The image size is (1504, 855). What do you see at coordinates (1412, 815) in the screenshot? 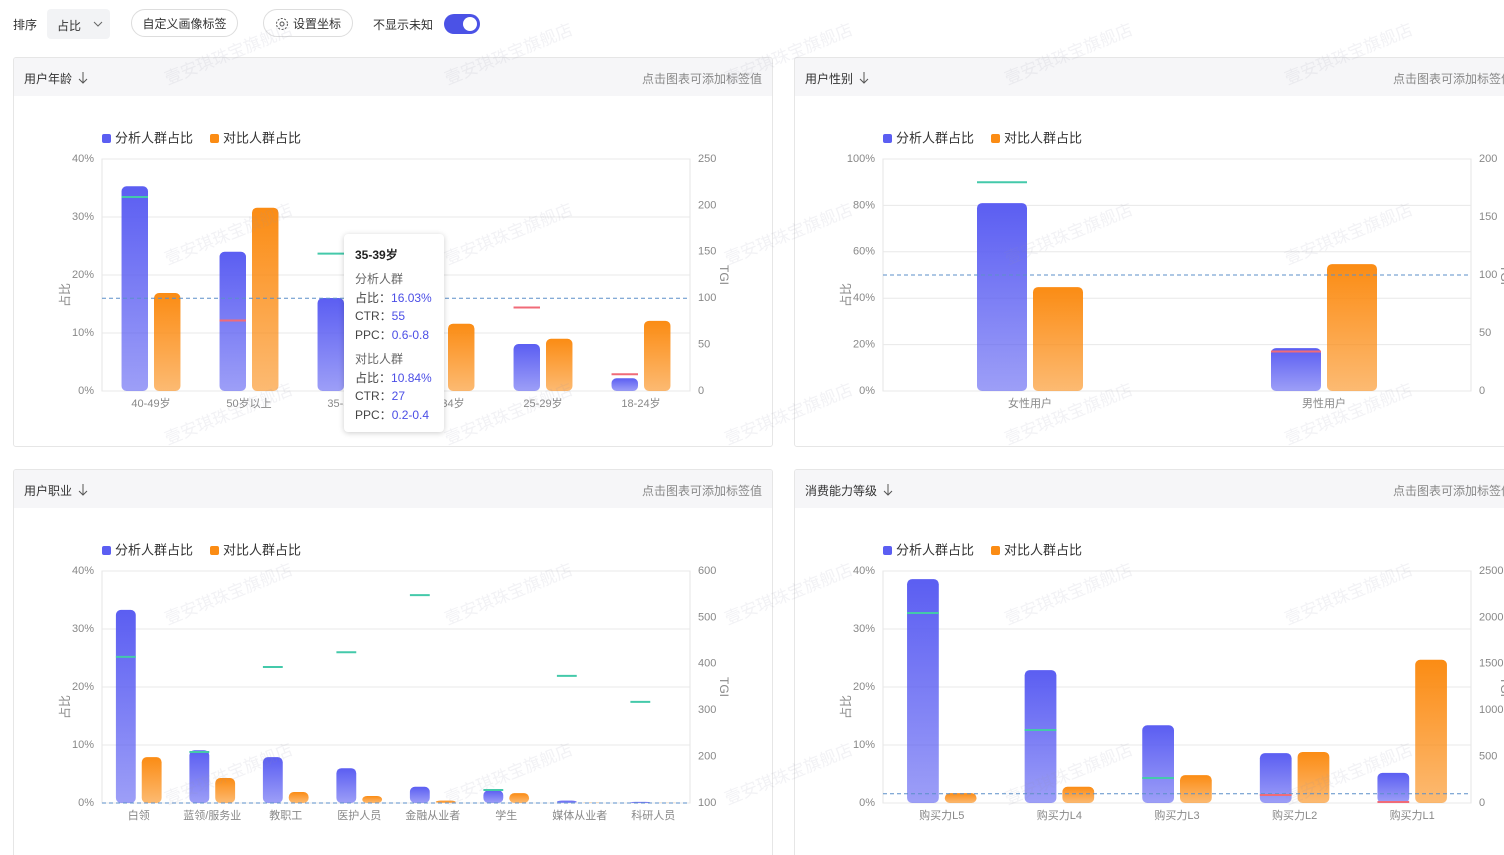
I see `x-tick-label: 购买力L1` at bounding box center [1412, 815].